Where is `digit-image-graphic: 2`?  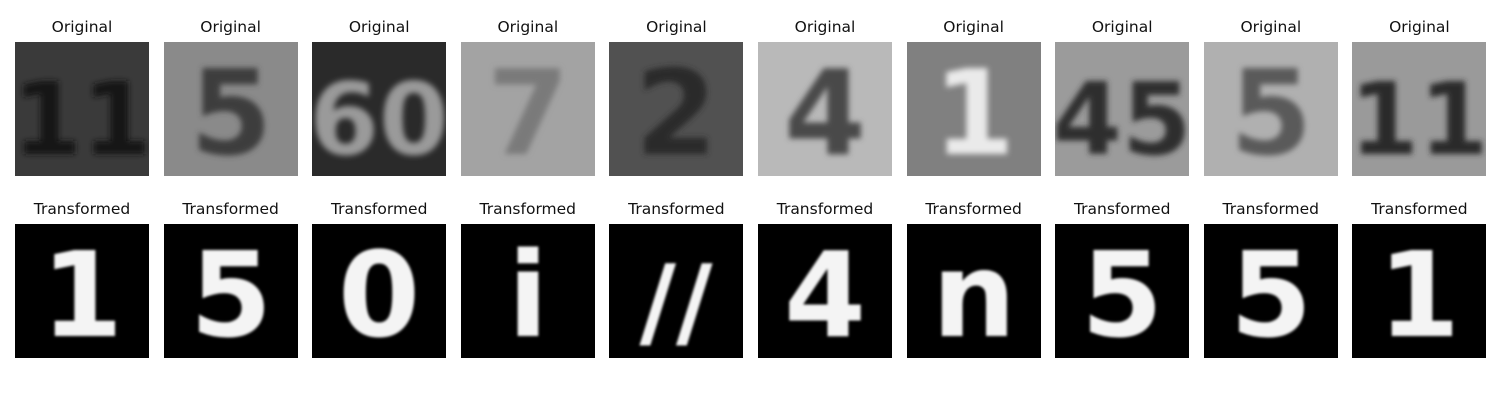
digit-image-graphic: 2 is located at coordinates (676, 109).